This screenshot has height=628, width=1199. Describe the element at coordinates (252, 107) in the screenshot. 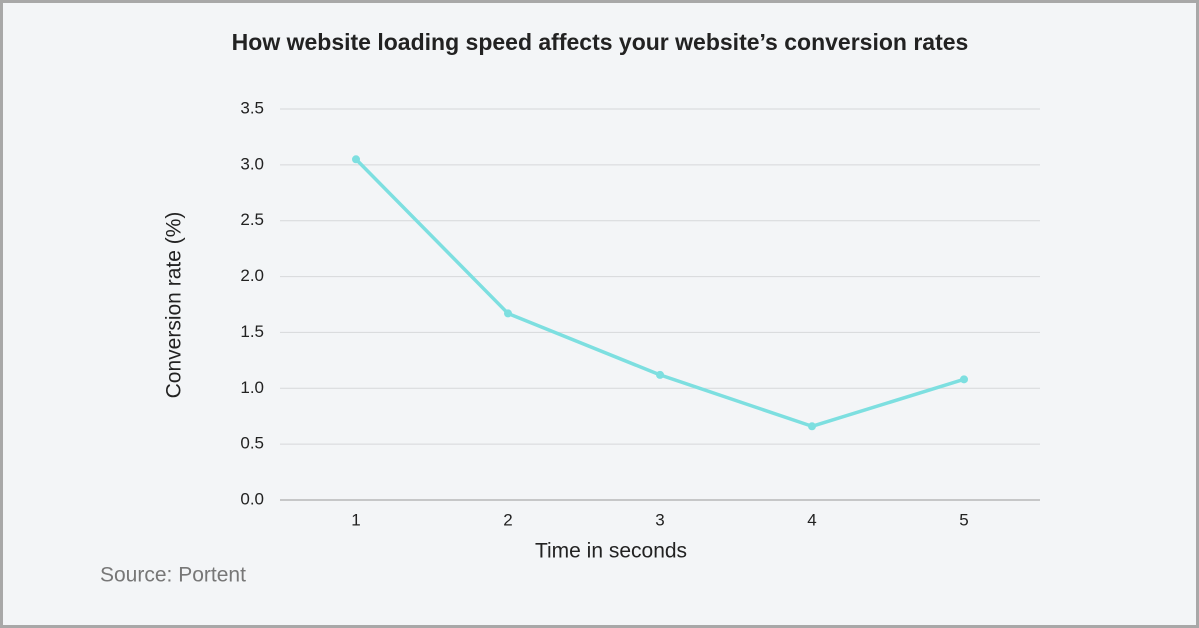

I see `y-tick-label: 3.5` at that location.